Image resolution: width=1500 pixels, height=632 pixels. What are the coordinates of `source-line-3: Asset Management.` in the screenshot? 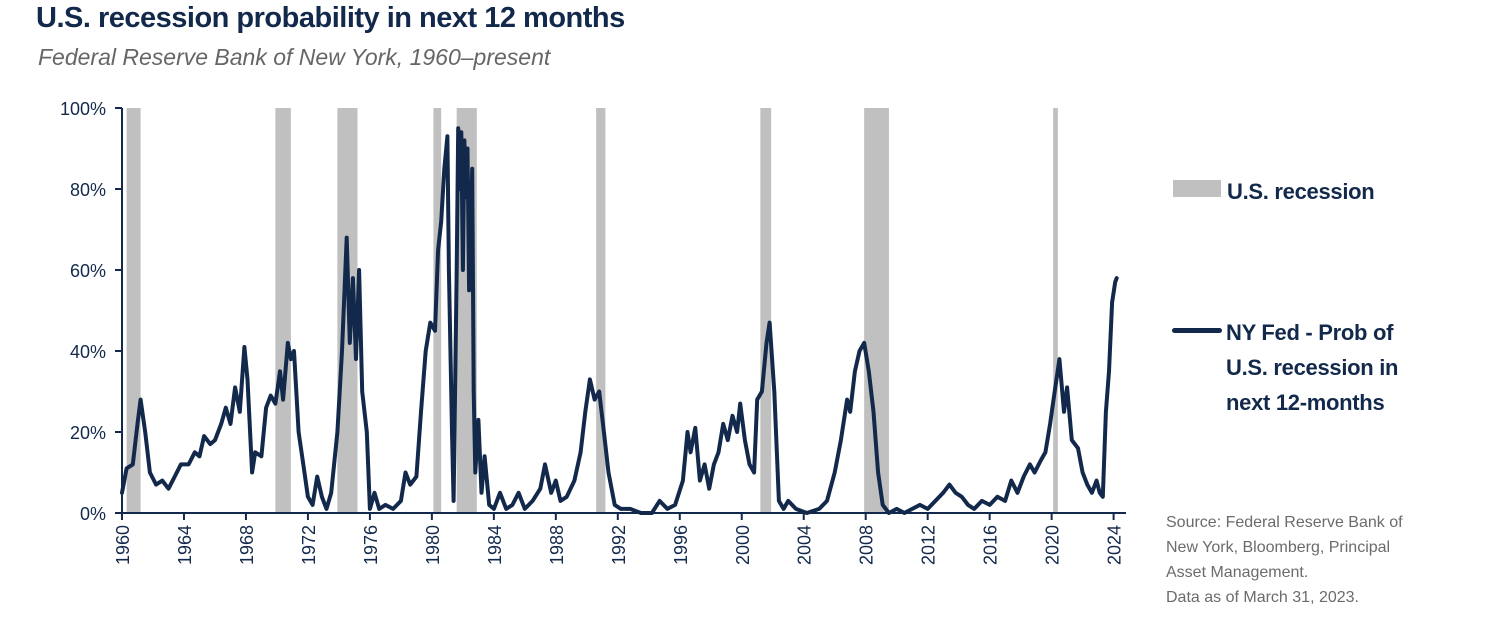 It's located at (1237, 572).